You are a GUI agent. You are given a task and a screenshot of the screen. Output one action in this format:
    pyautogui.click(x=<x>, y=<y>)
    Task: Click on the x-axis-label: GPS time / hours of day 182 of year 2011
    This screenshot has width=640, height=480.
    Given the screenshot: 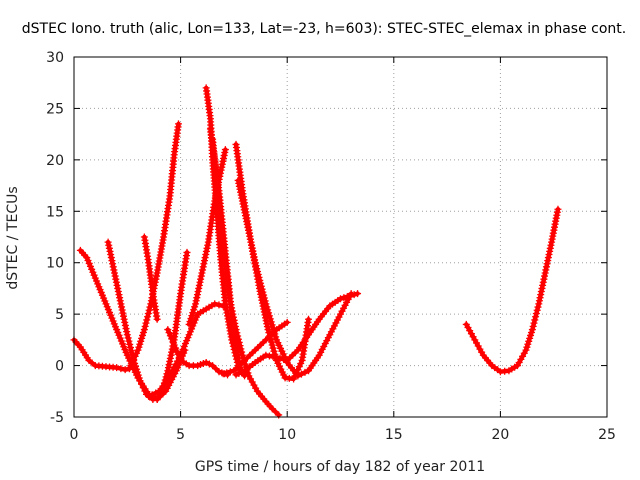 What is the action you would take?
    pyautogui.click(x=340, y=467)
    